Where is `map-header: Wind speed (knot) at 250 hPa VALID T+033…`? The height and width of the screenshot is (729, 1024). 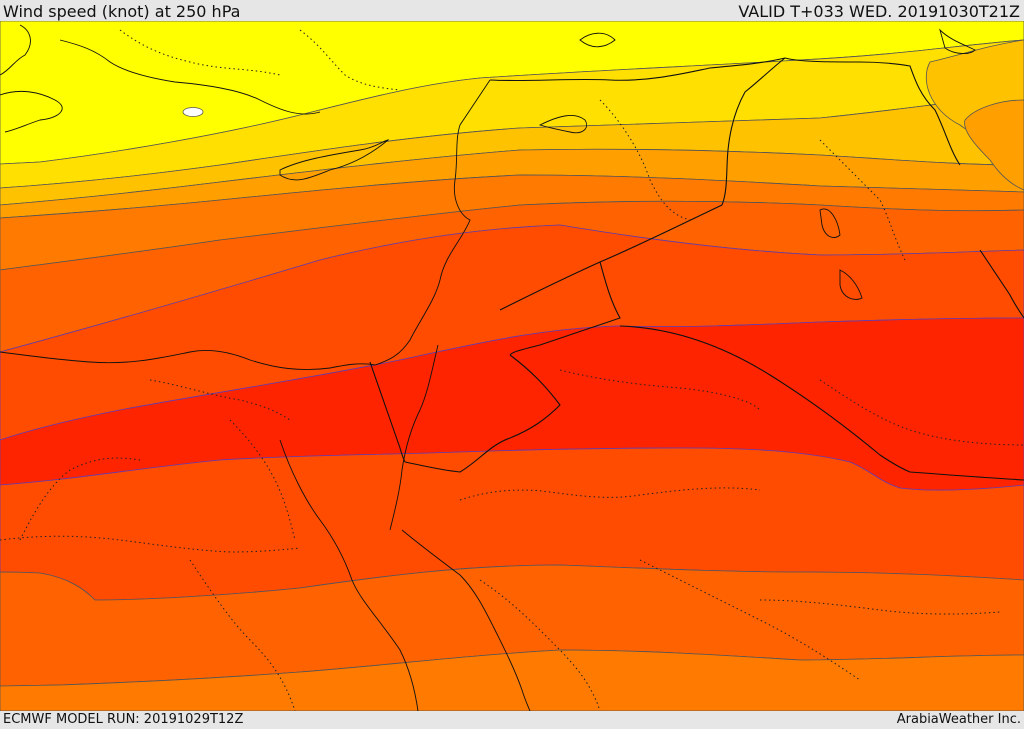 map-header: Wind speed (knot) at 250 hPa VALID T+033… is located at coordinates (512, 10).